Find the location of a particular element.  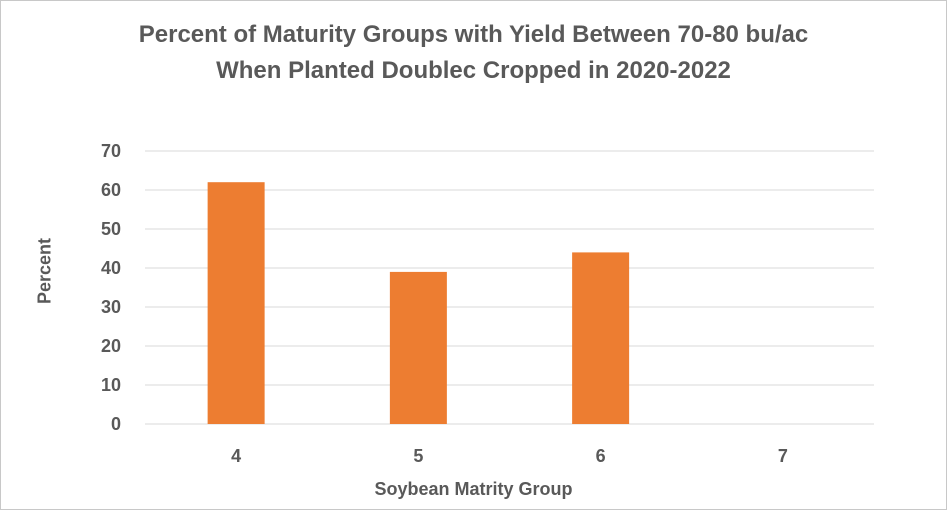

y-tick-label: 0 is located at coordinates (116, 424).